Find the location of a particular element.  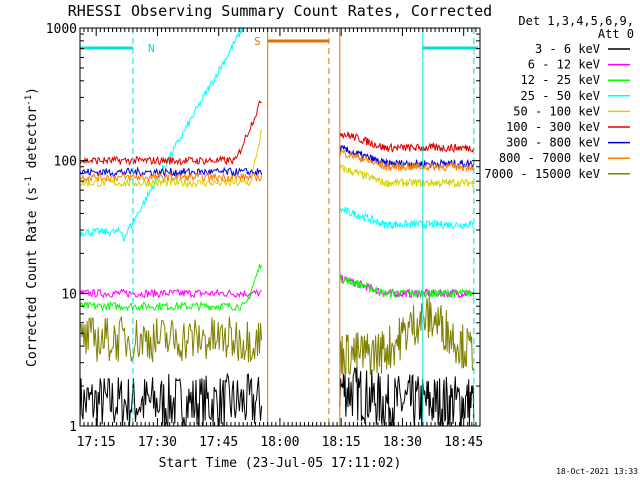

legend-item-label: 25 - 50 keV is located at coordinates (560, 96).